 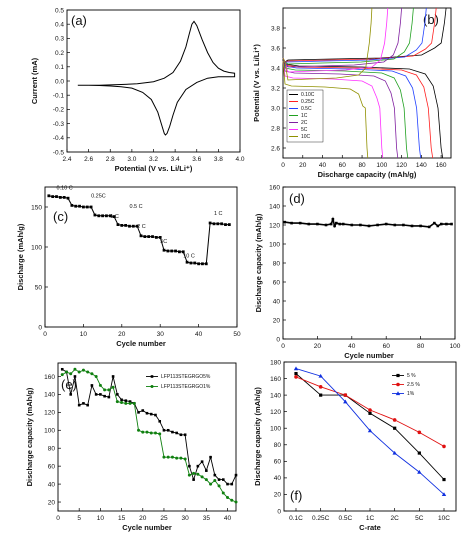 I want to click on charge-curve, so click(x=335, y=40).